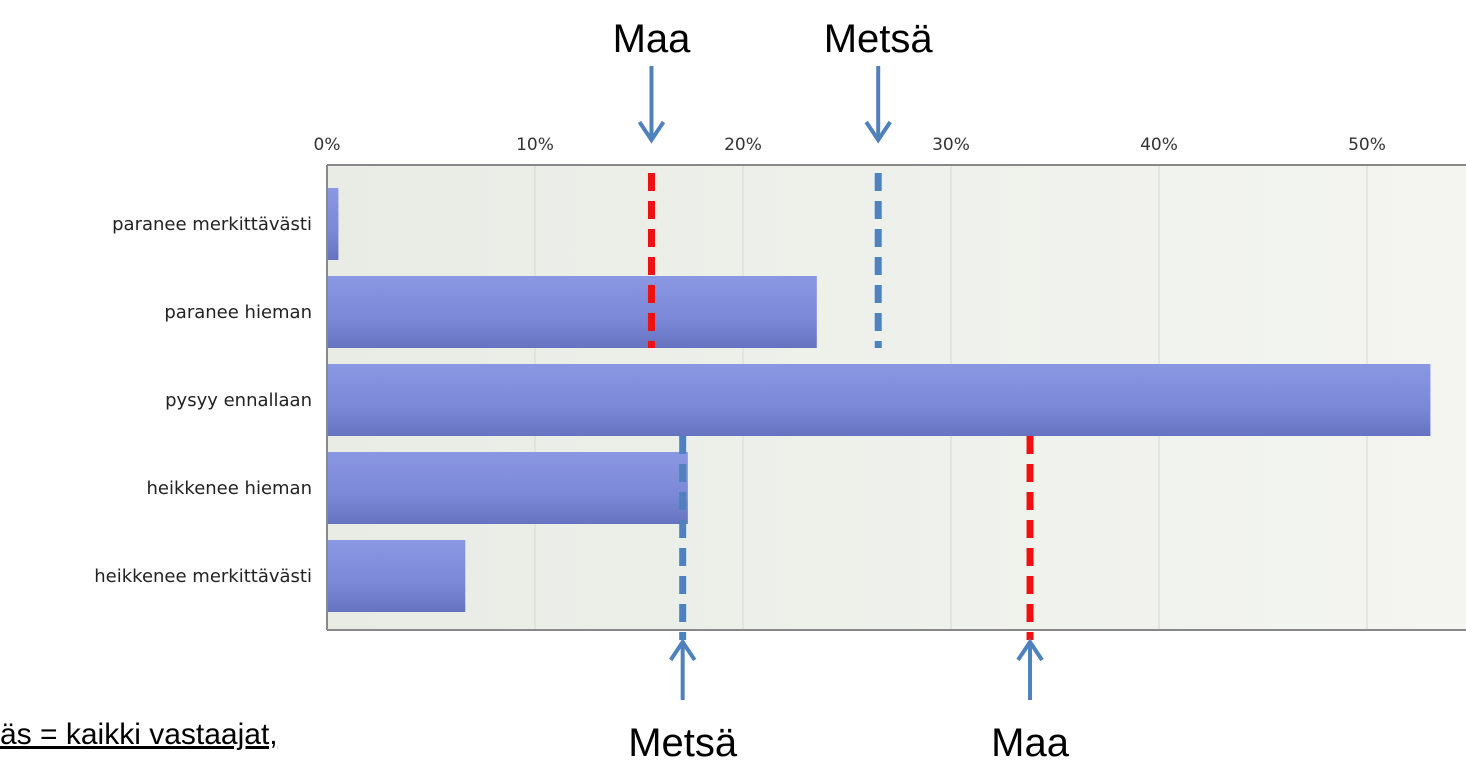 The height and width of the screenshot is (762, 1466). I want to click on x-tick-label: 30%, so click(951, 145).